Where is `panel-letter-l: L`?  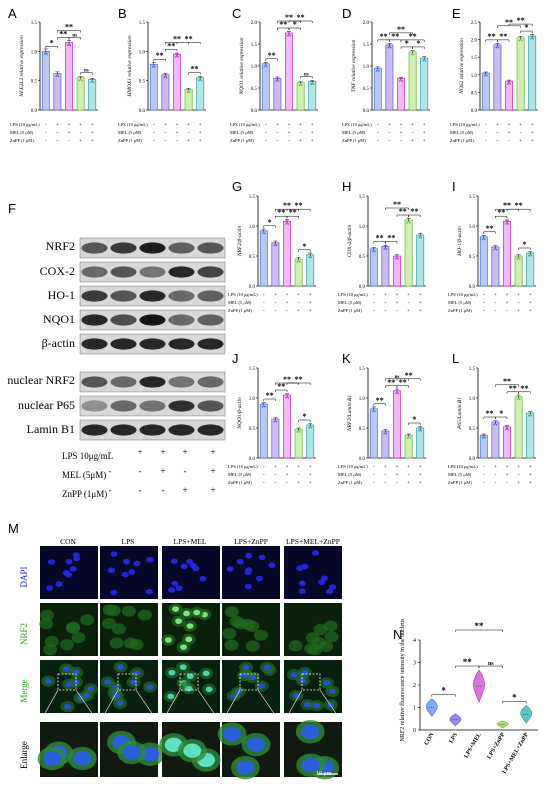 panel-letter-l: L is located at coordinates (456, 358).